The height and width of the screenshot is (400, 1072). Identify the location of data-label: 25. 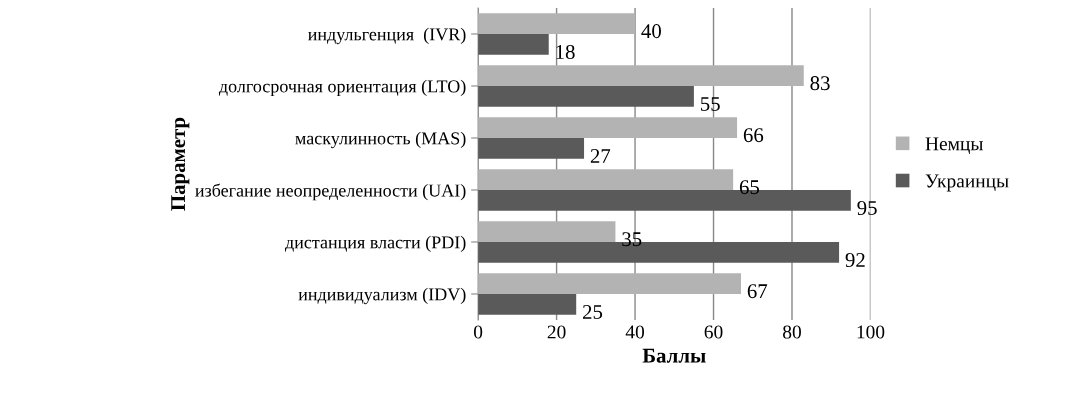
(593, 311).